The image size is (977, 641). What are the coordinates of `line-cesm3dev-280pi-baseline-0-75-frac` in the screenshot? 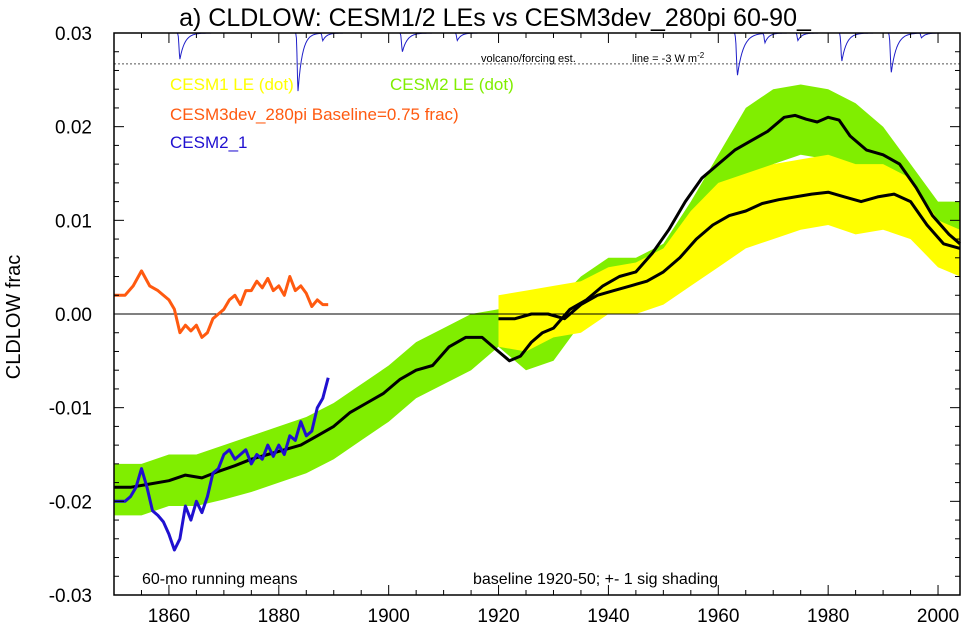 It's located at (221, 304).